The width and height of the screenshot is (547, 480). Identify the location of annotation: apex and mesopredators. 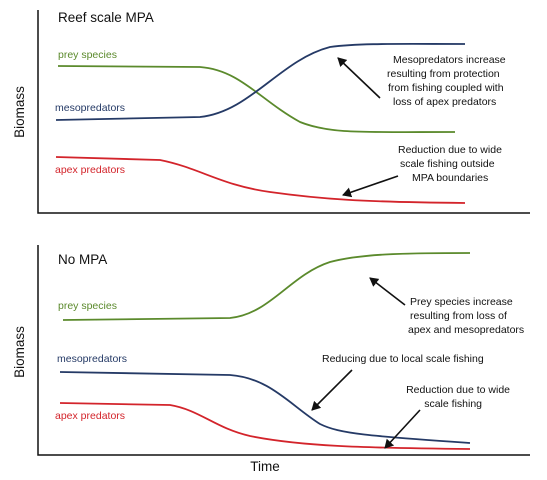
(466, 330).